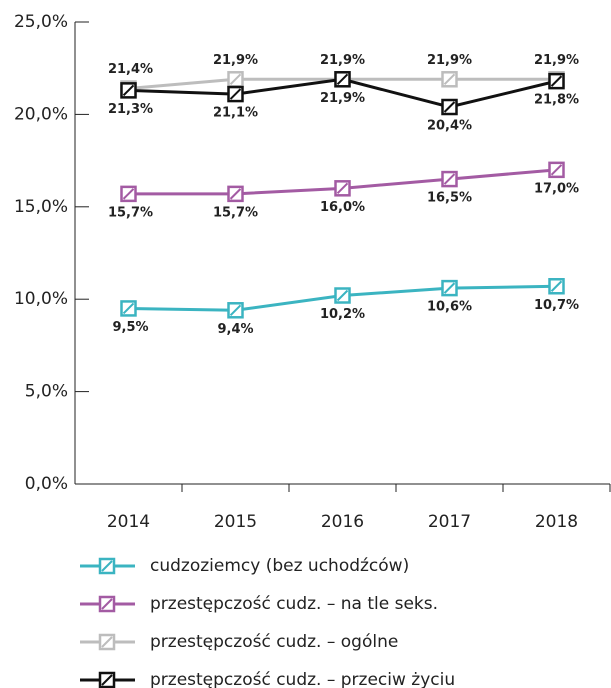 The width and height of the screenshot is (611, 688). I want to click on legend-label: przestępczość cudz. – na tle seks., so click(294, 604).